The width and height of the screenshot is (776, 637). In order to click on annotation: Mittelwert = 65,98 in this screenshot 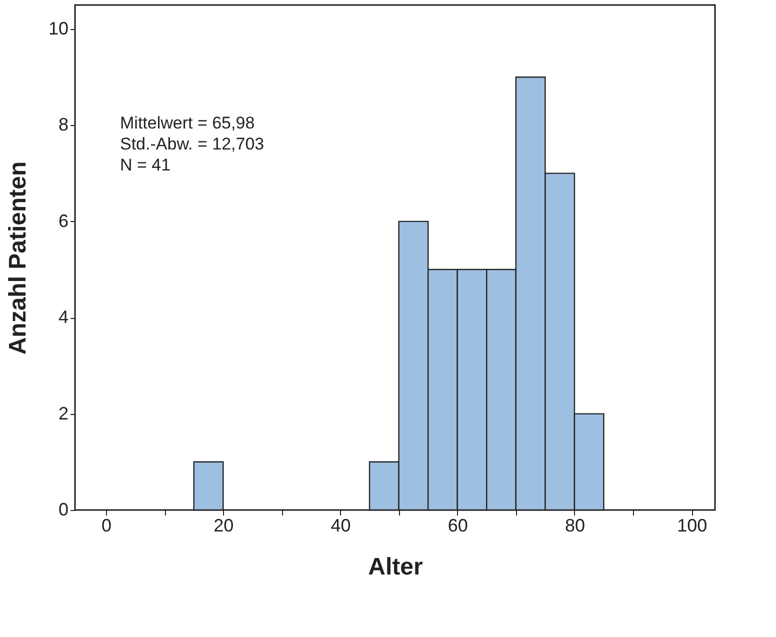, I will do `click(187, 123)`.